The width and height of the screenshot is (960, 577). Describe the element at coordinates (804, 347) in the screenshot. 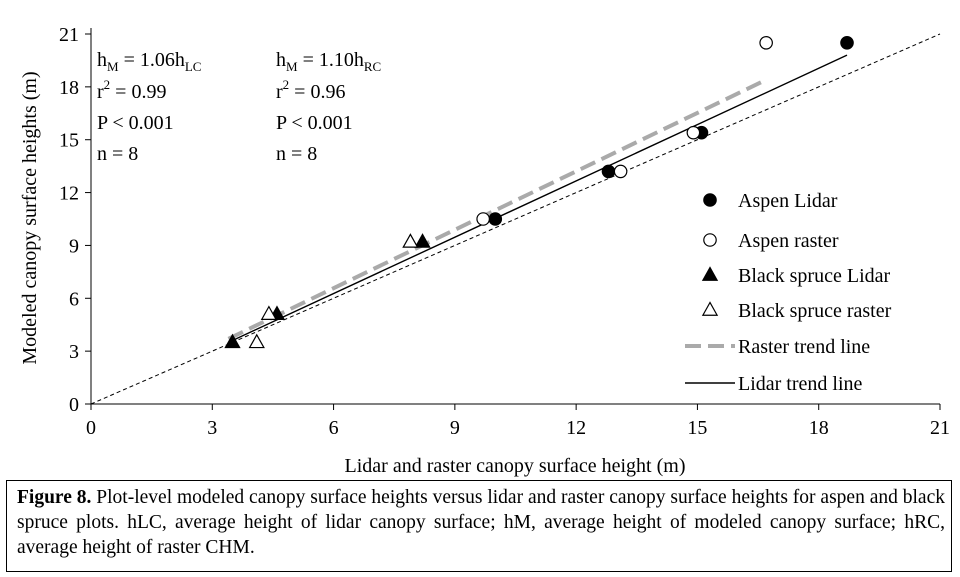

I see `legend-raster-trend-line-label: Raster trend line` at that location.